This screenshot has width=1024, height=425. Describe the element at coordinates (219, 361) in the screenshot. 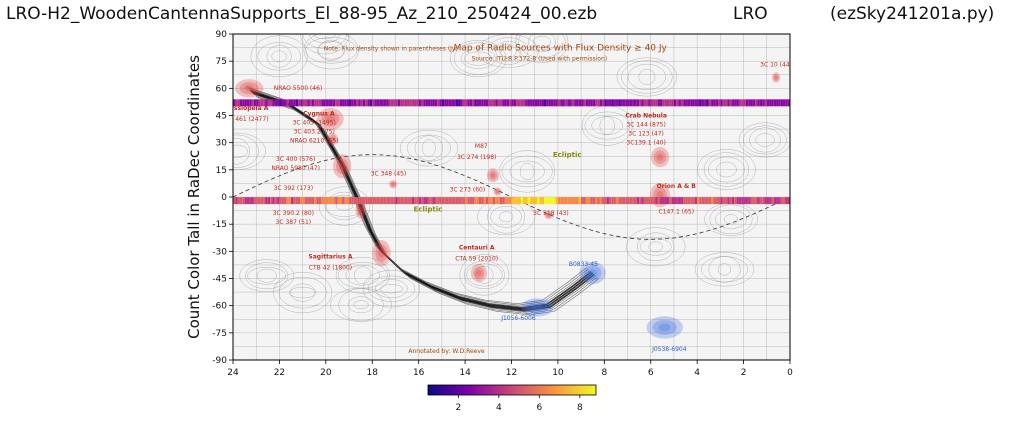

I see `y-tick-label: -90` at that location.